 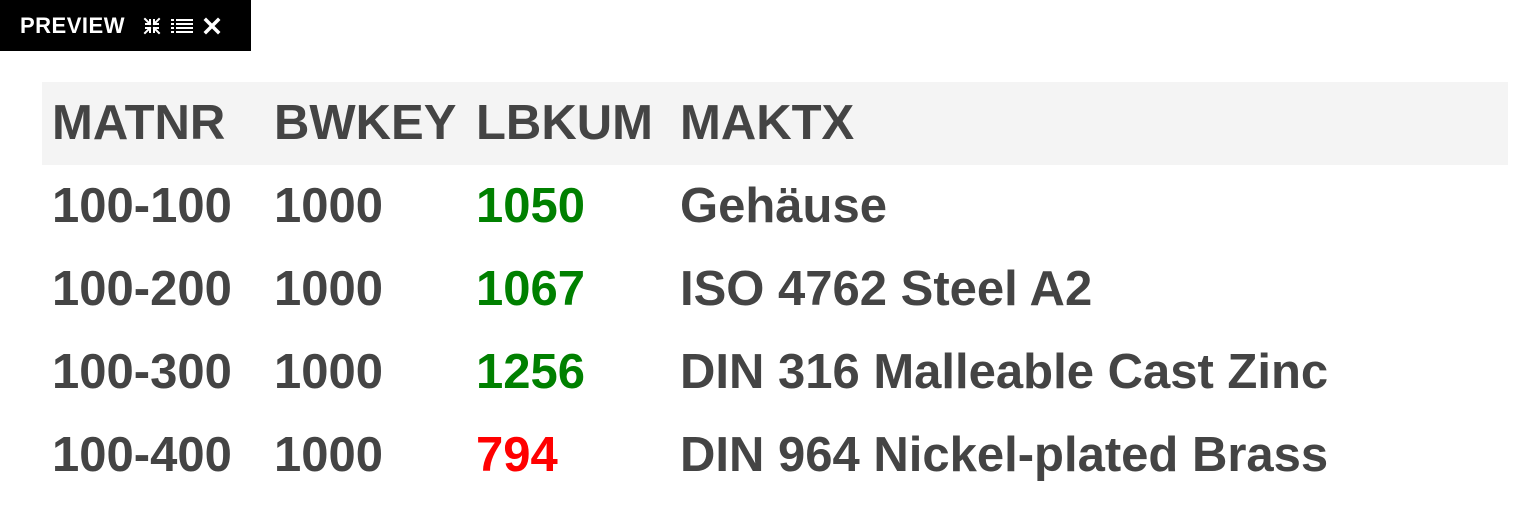 What do you see at coordinates (152, 26) in the screenshot?
I see `collapse-icon` at bounding box center [152, 26].